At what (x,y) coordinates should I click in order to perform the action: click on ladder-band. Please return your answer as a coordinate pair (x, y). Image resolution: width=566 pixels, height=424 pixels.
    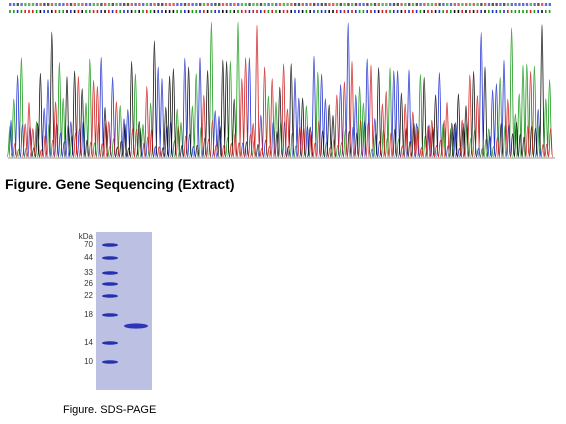
    Looking at the image, I should click on (110, 258).